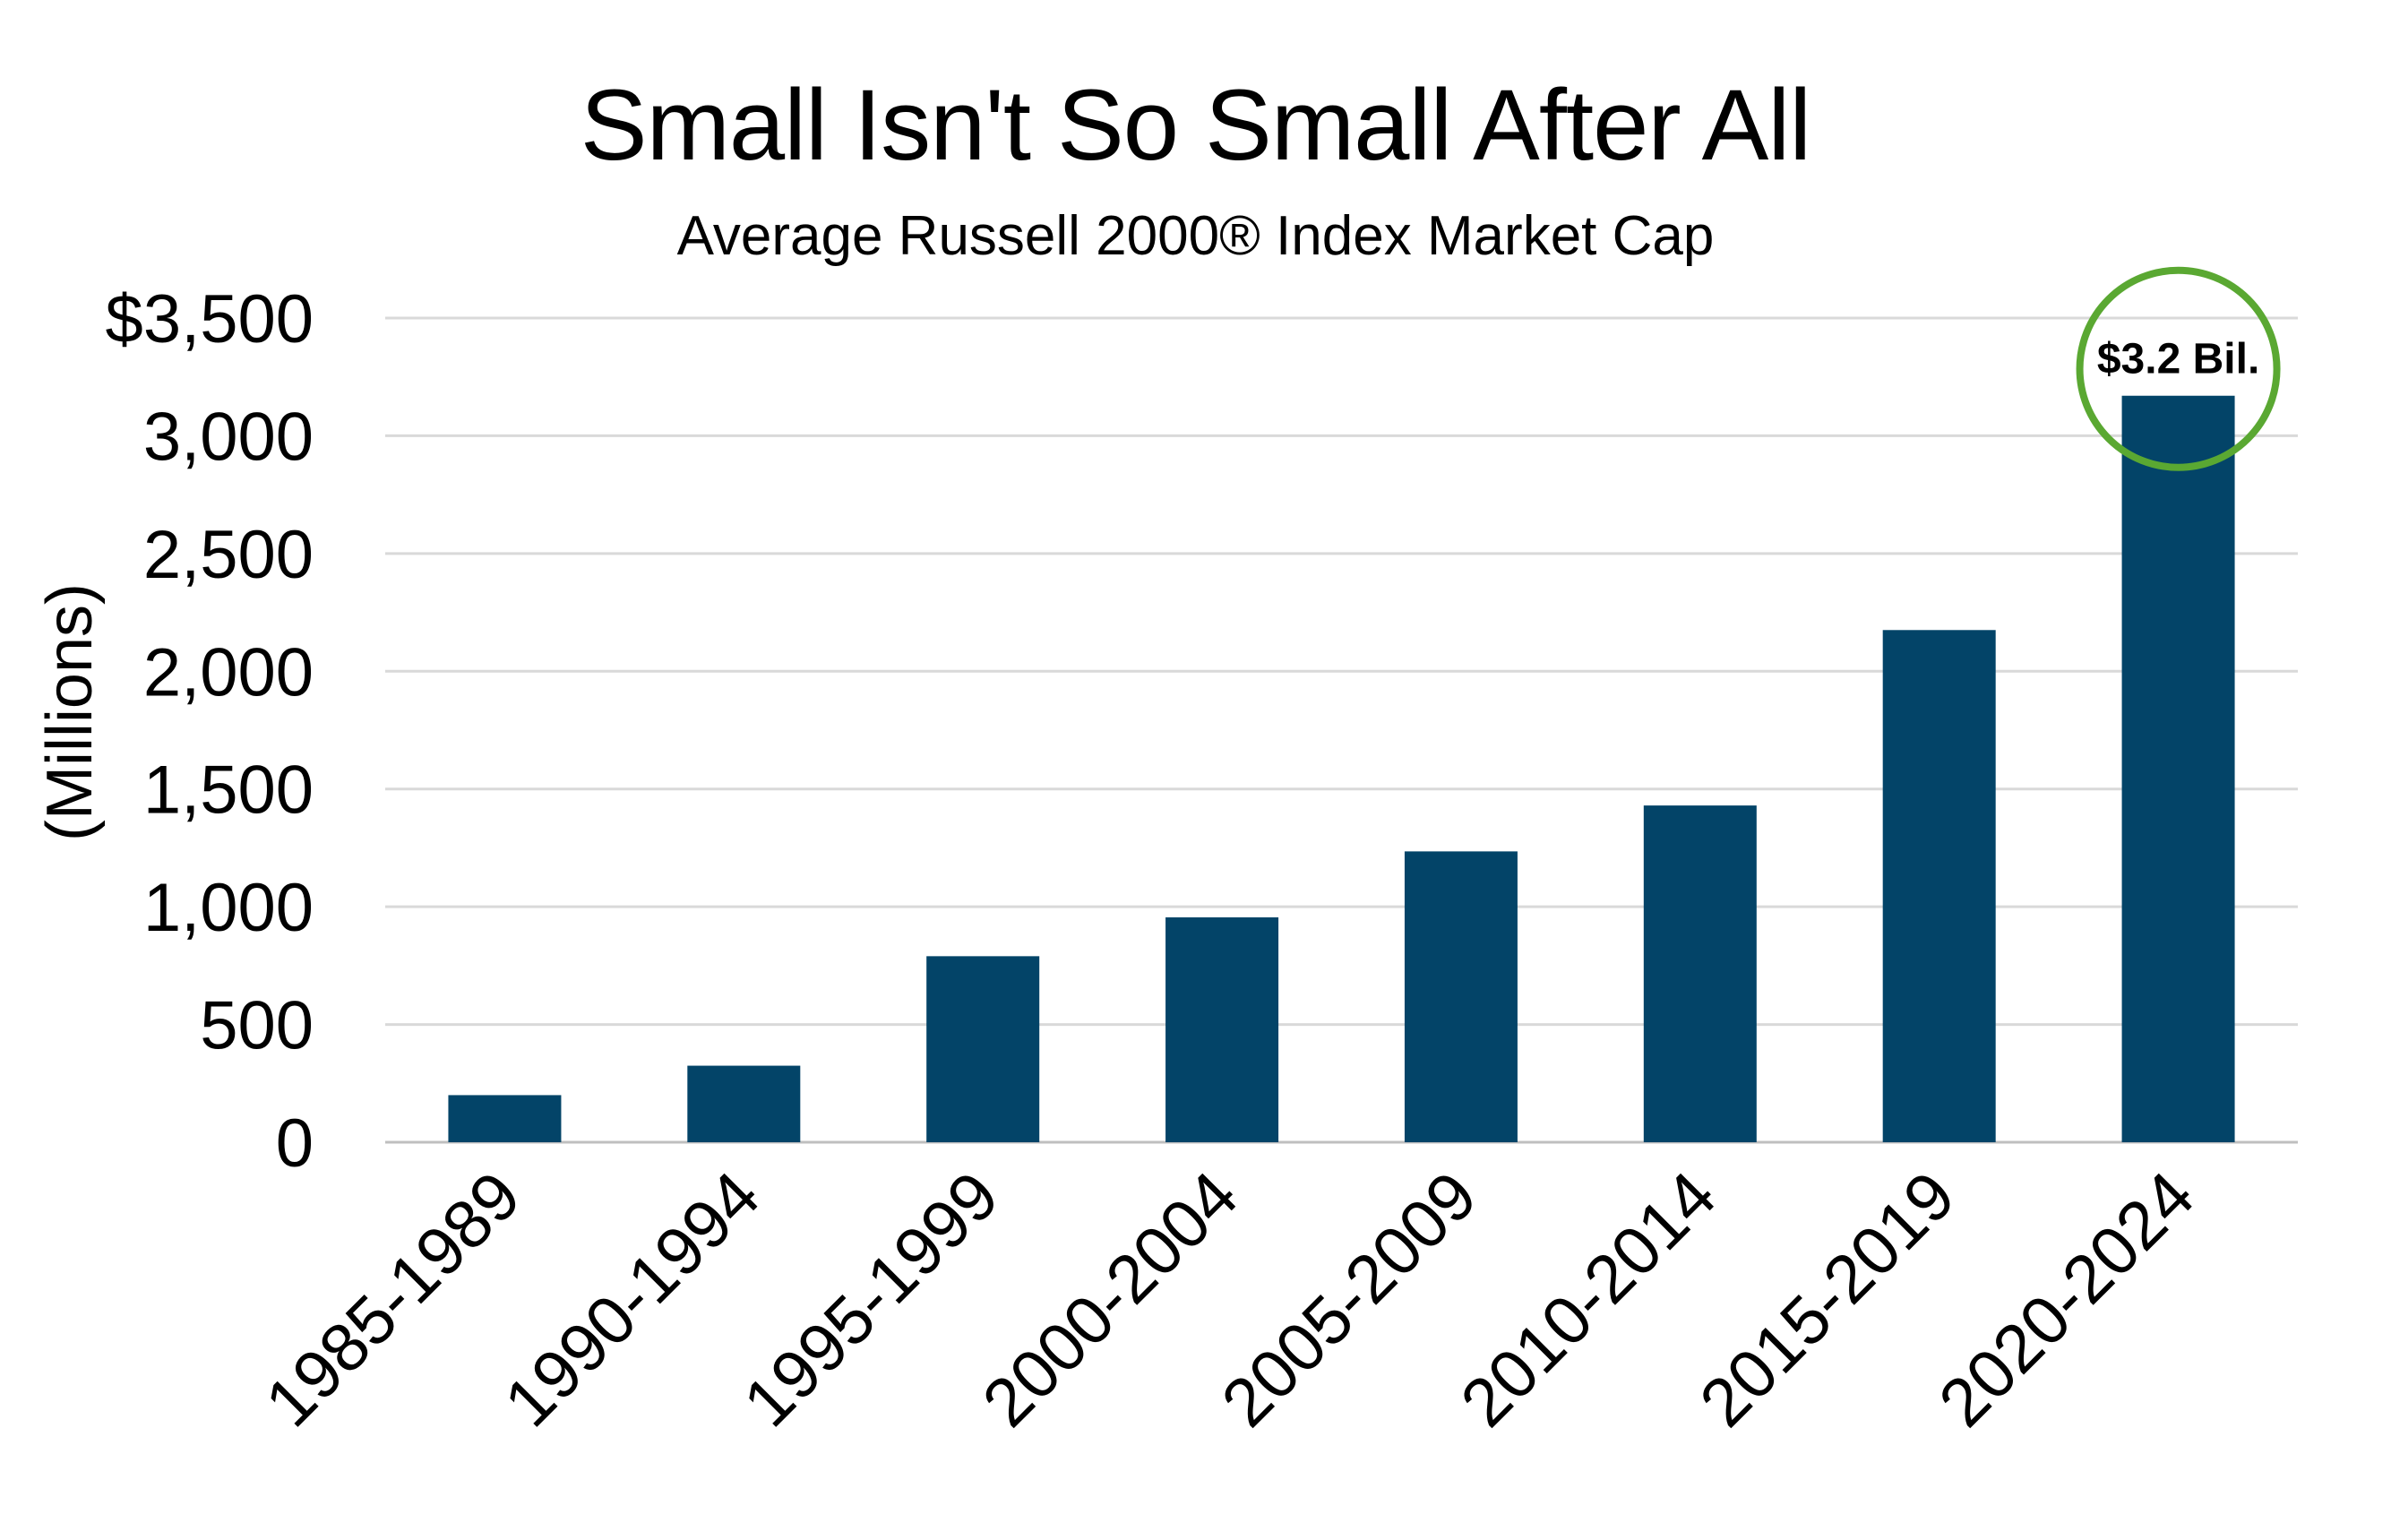  I want to click on y-tick-label: 3,000, so click(228, 437).